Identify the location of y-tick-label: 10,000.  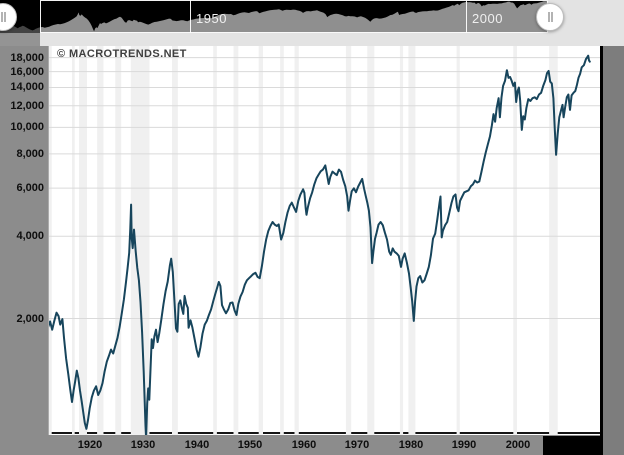
(27, 127).